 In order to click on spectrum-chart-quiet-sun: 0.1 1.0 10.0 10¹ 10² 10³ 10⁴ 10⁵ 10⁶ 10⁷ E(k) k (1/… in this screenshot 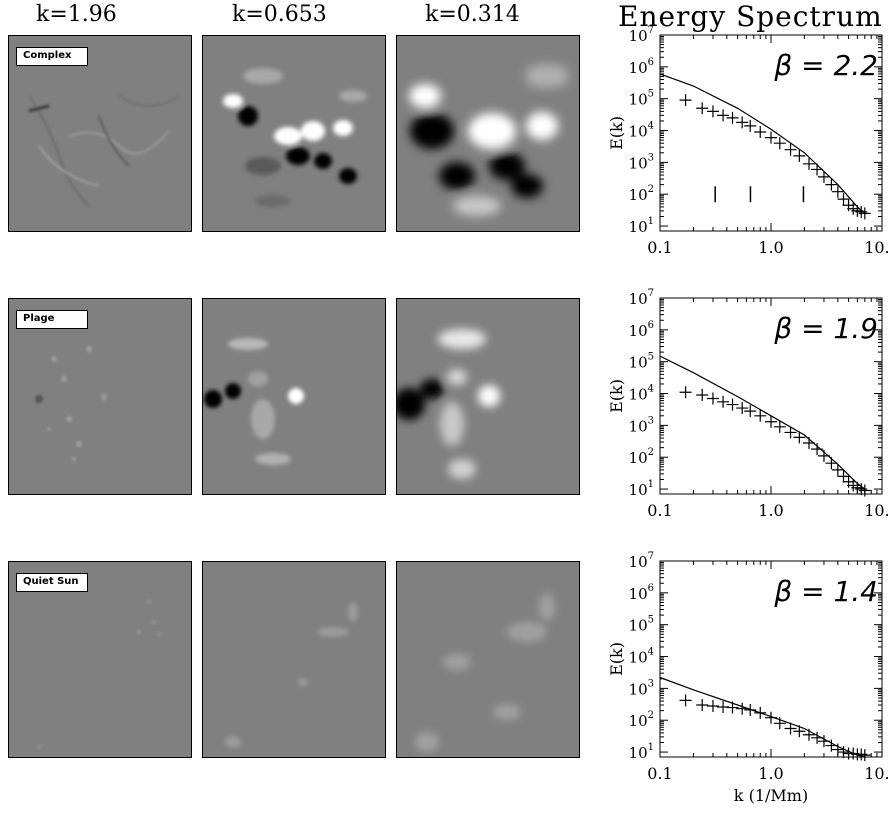, I will do `click(748, 685)`.